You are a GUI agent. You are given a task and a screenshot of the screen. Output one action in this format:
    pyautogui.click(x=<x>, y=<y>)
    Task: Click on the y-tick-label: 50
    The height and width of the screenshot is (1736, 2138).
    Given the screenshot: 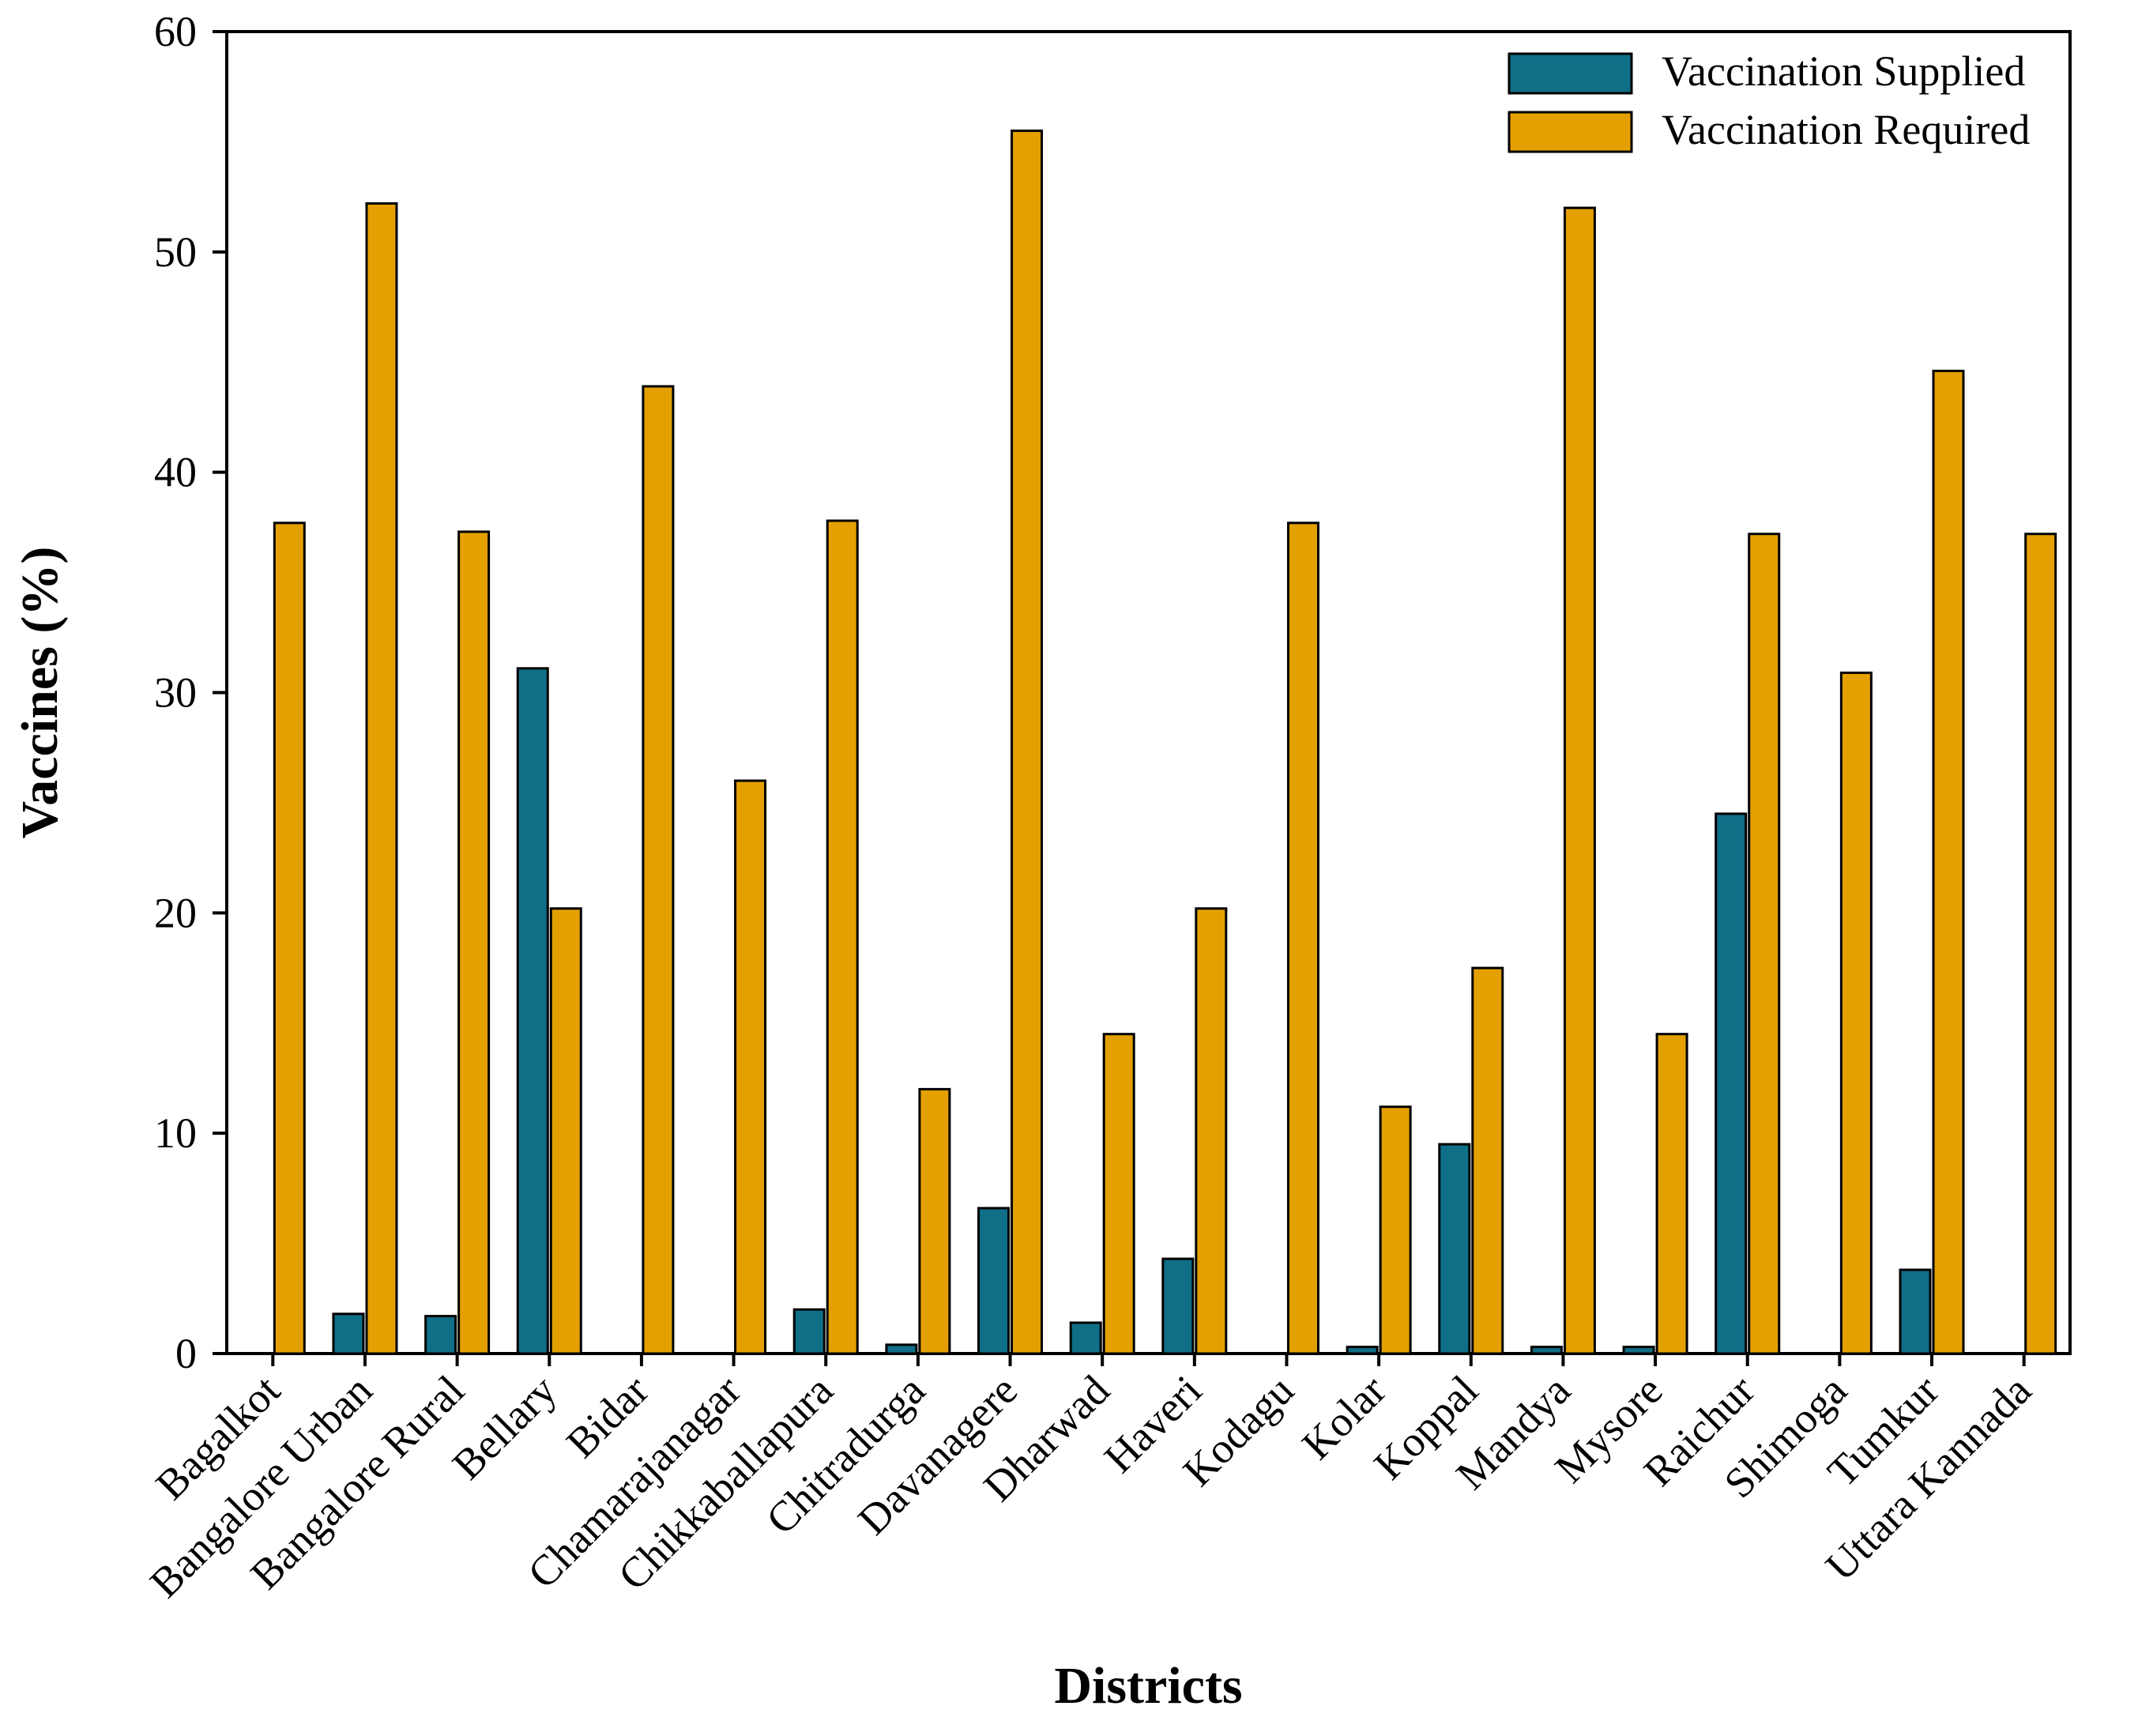 What is the action you would take?
    pyautogui.click(x=175, y=252)
    